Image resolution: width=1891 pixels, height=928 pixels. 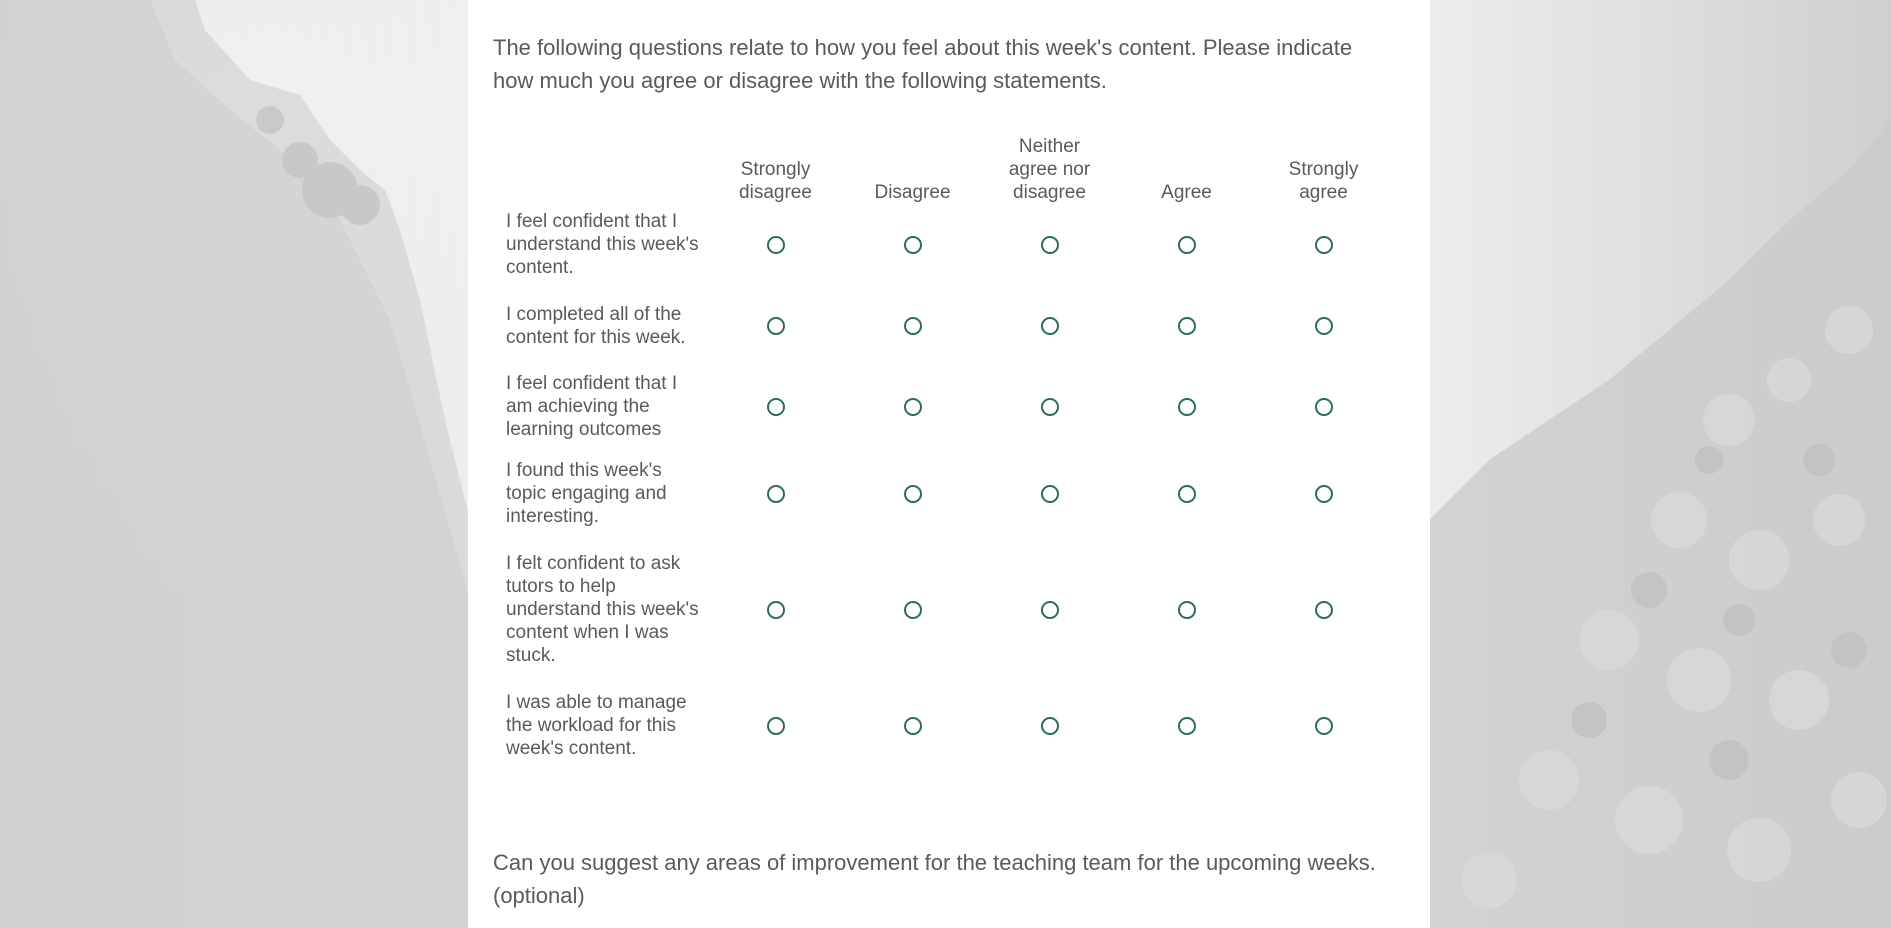 I want to click on column-header-label: Strongly disagree, so click(x=775, y=181).